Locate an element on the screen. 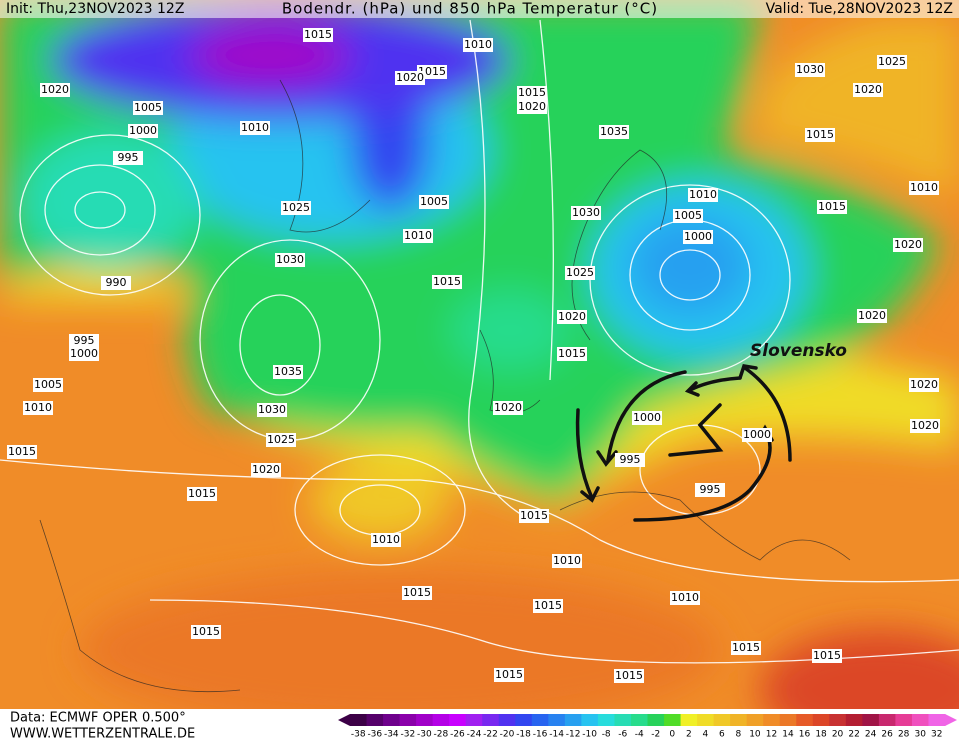 This screenshot has width=959, height=741. scale-tick-label: -26 is located at coordinates (457, 735).